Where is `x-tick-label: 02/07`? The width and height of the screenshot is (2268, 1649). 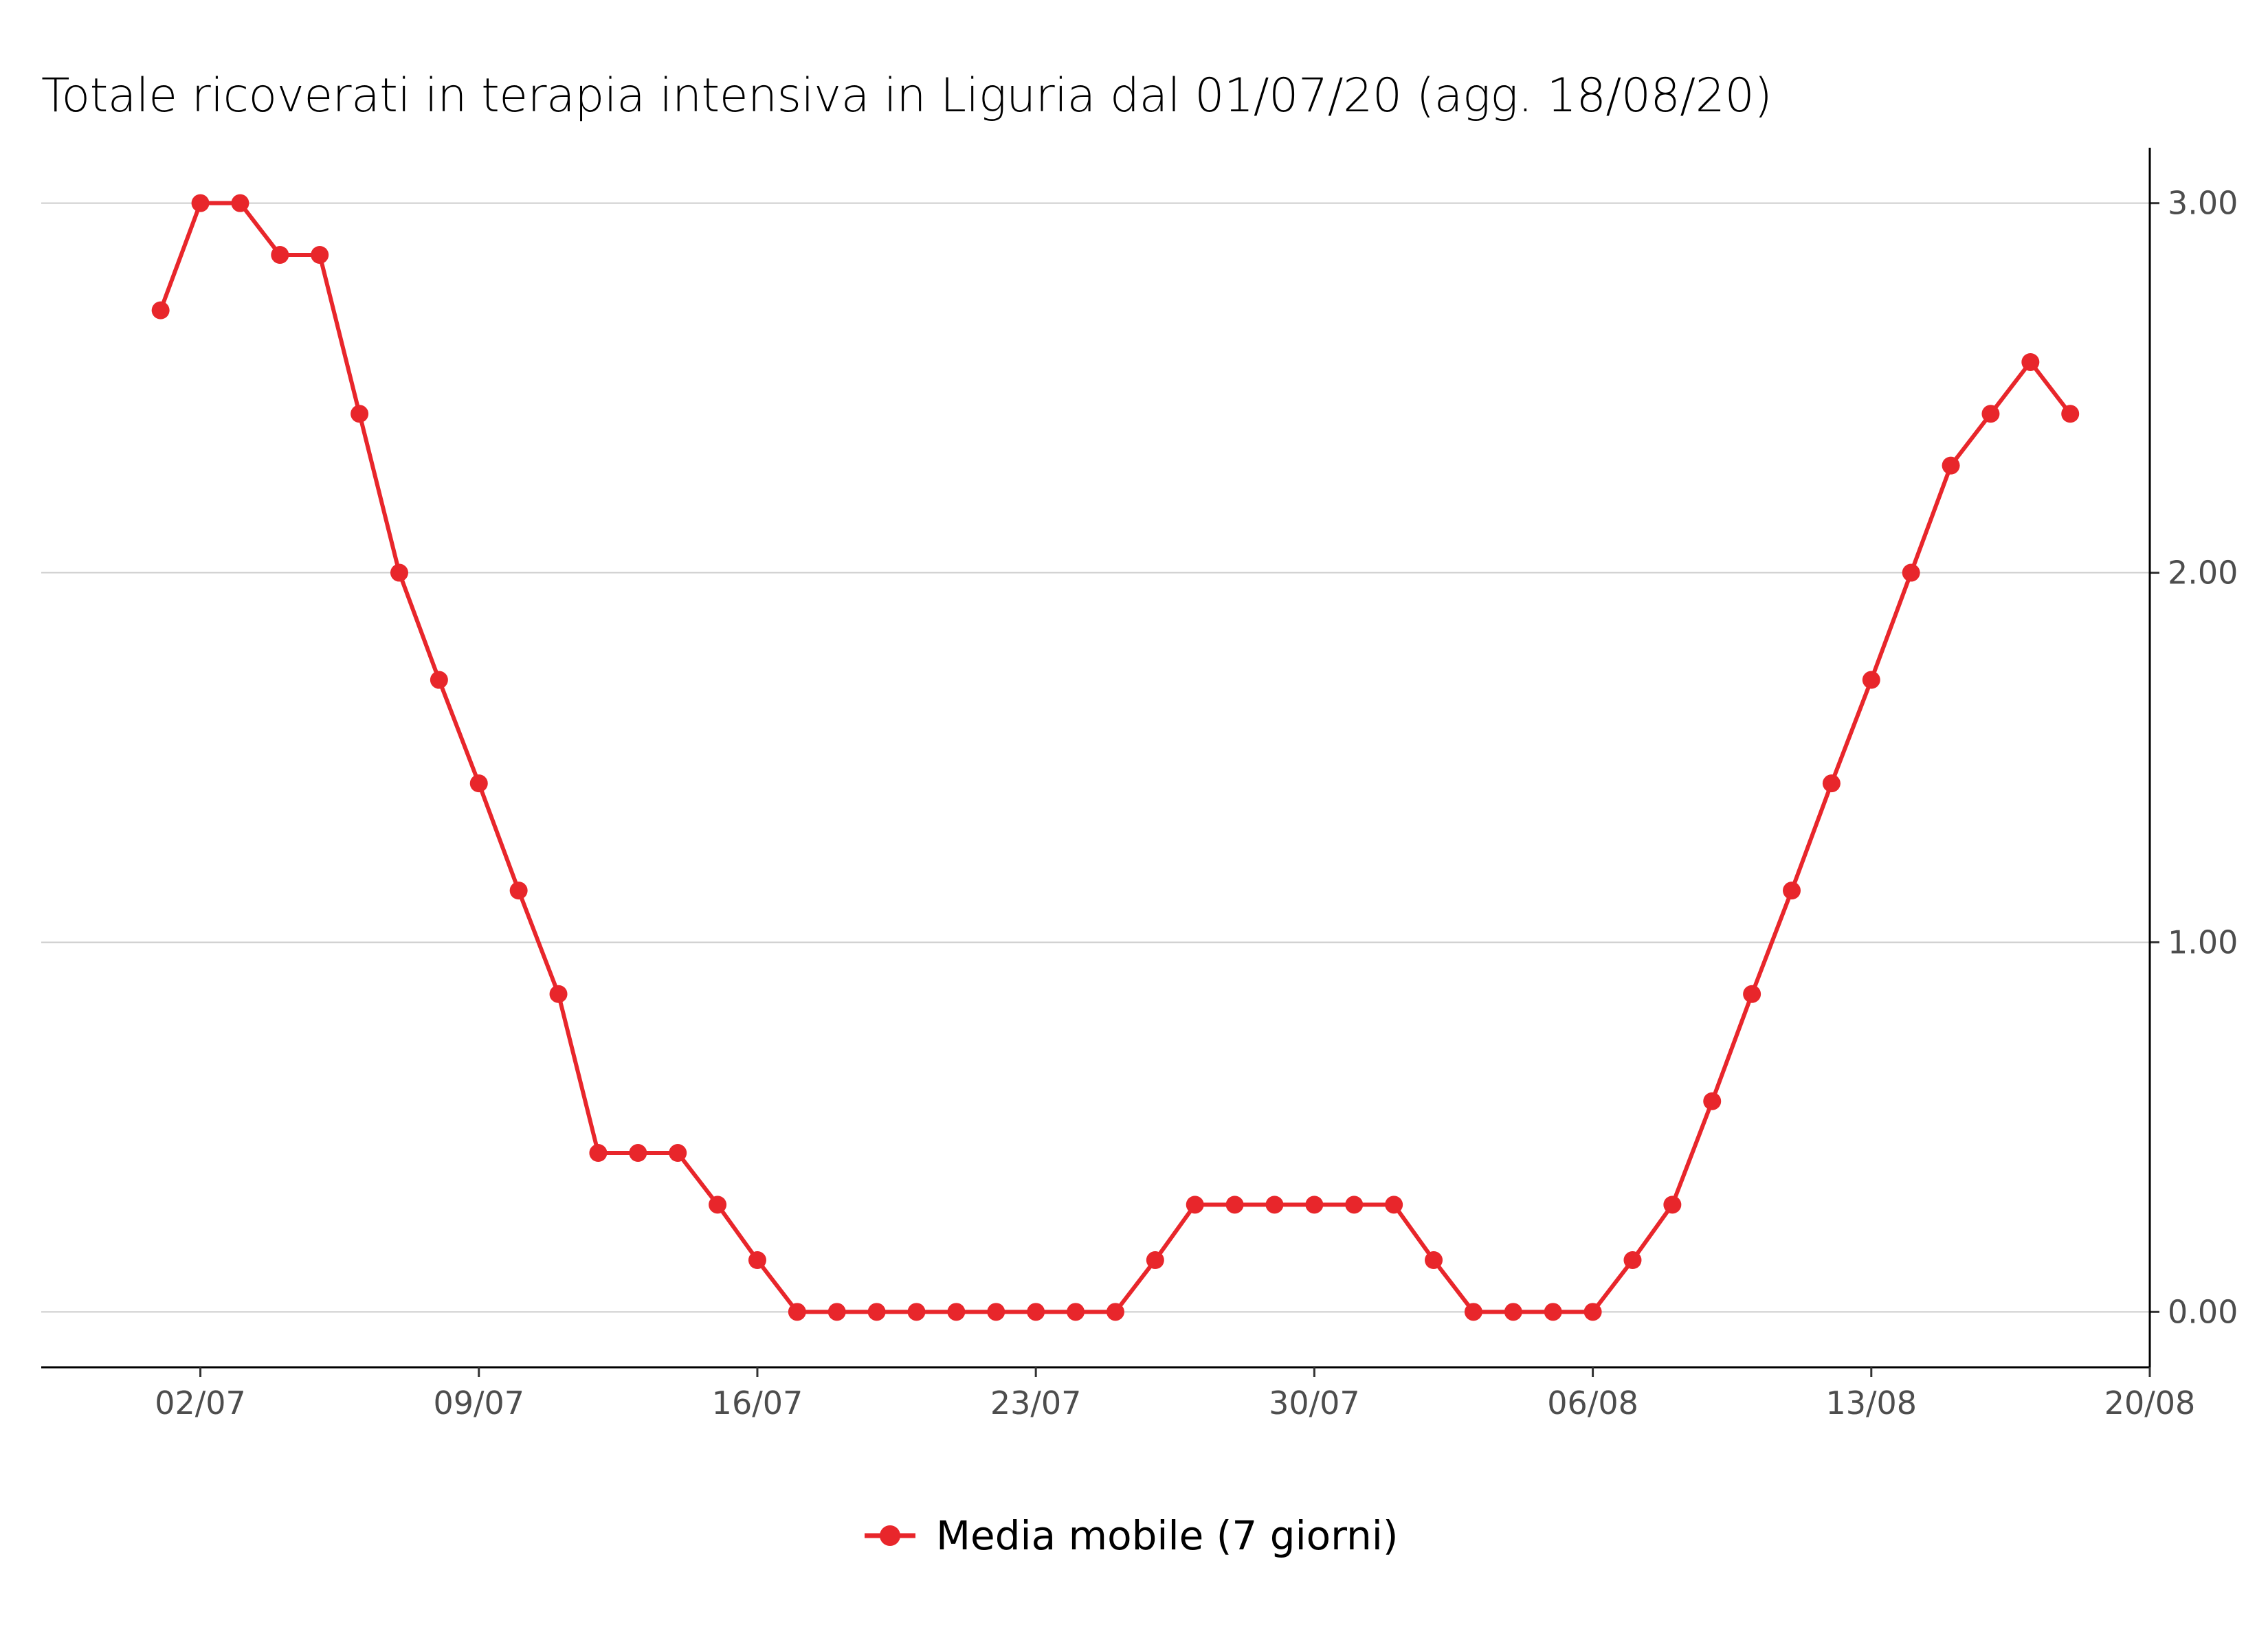
x-tick-label: 02/07 is located at coordinates (200, 1403).